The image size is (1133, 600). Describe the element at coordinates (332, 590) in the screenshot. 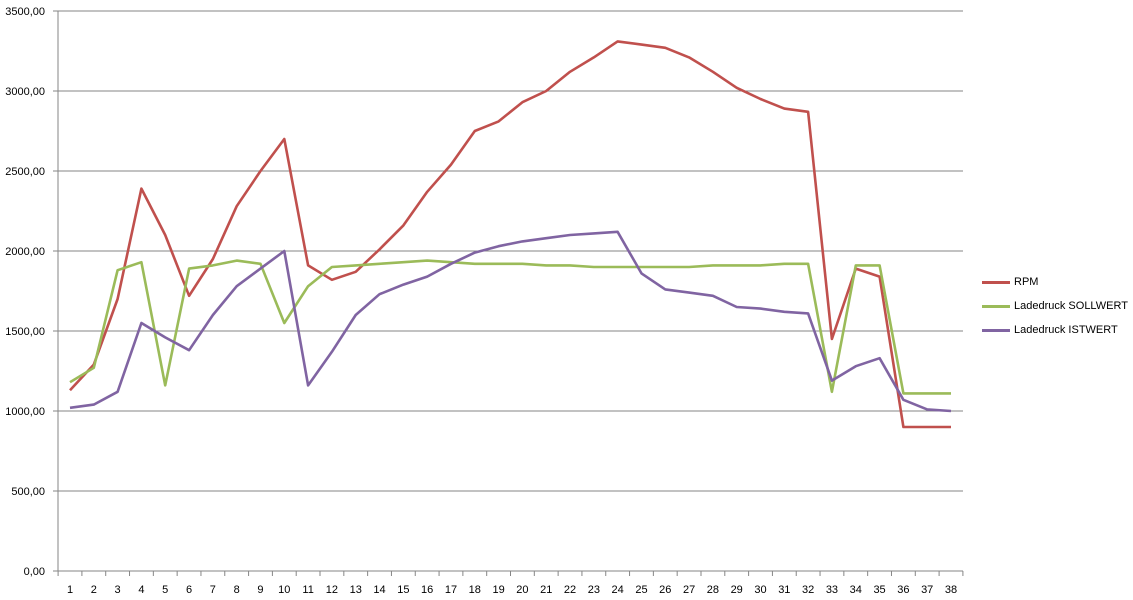

I see `x-tick-label: 12` at that location.